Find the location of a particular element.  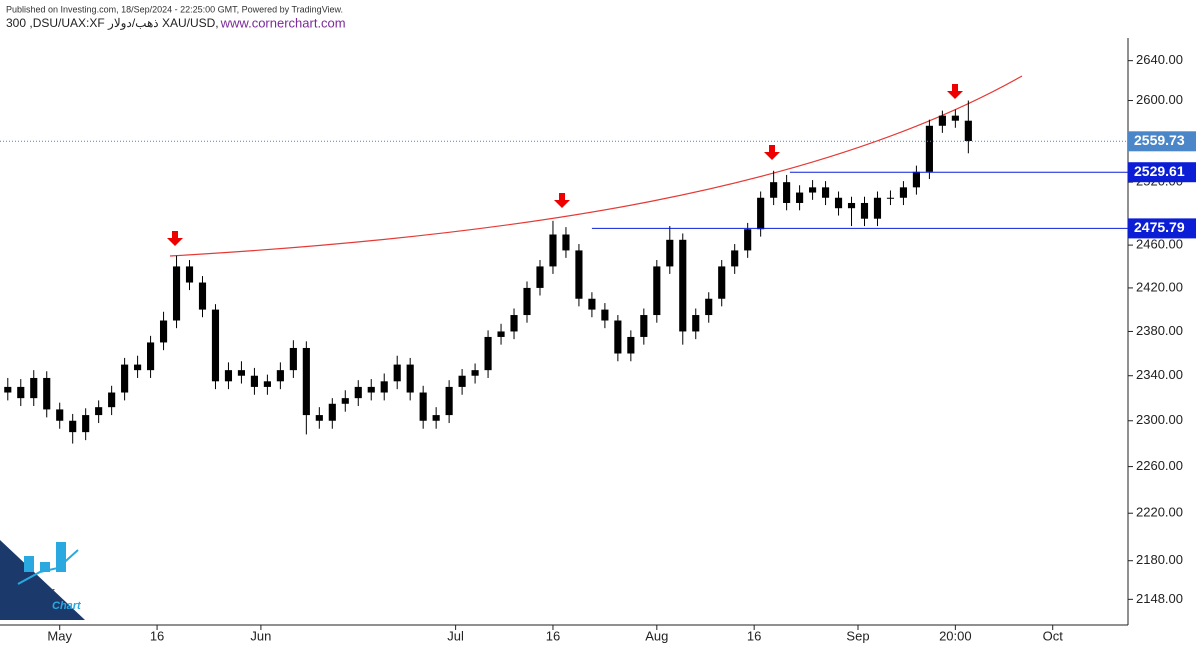

y-tick-label: 2340.00 is located at coordinates (1159, 374).